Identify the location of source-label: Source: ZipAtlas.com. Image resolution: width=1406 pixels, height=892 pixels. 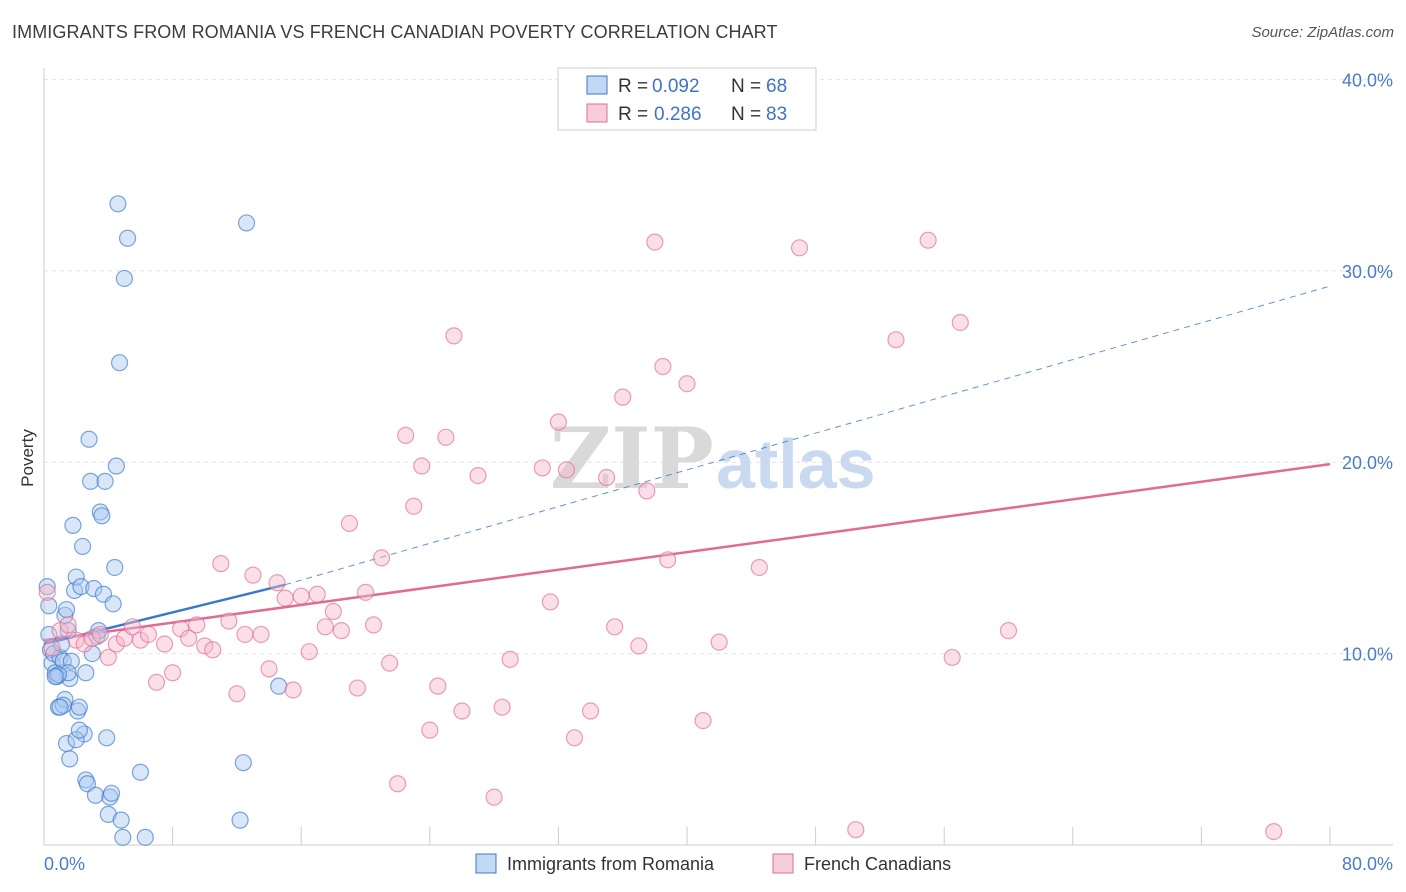
(1322, 32).